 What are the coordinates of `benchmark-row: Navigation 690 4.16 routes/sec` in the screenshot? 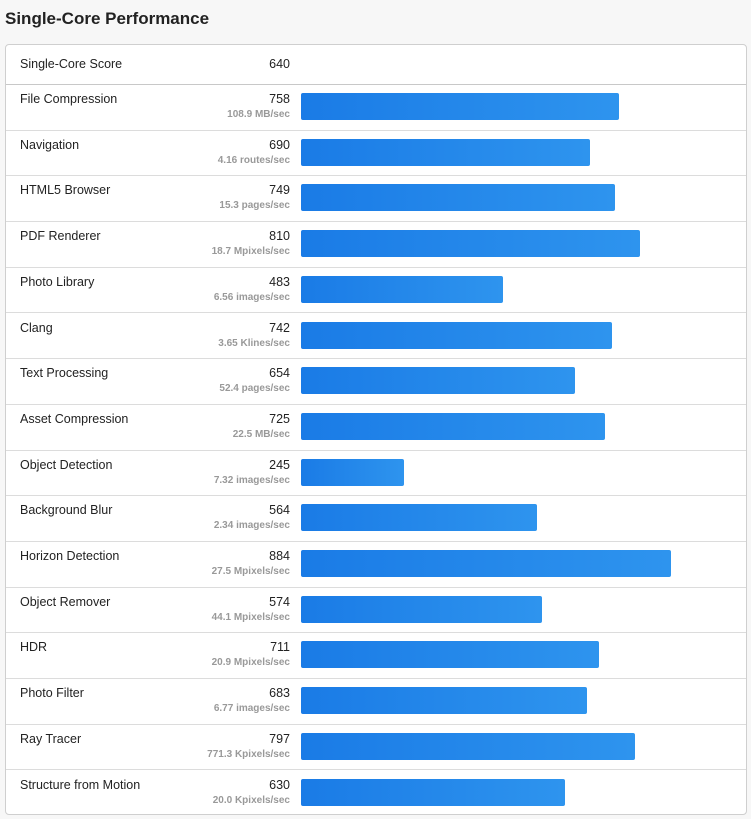 It's located at (376, 154).